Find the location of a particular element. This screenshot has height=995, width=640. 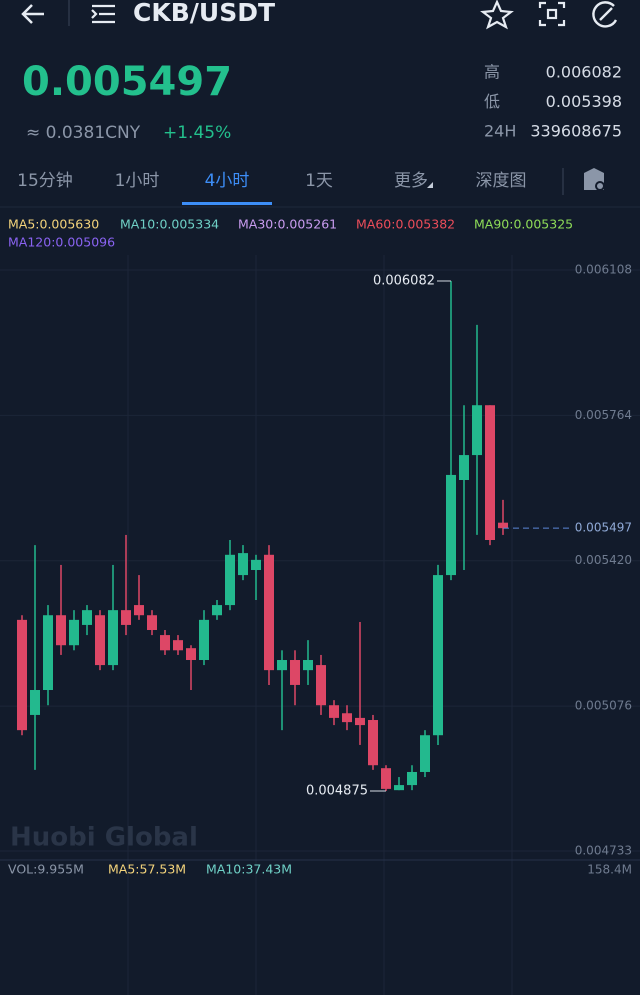

y-tick-label: 0.006108 is located at coordinates (603, 270).